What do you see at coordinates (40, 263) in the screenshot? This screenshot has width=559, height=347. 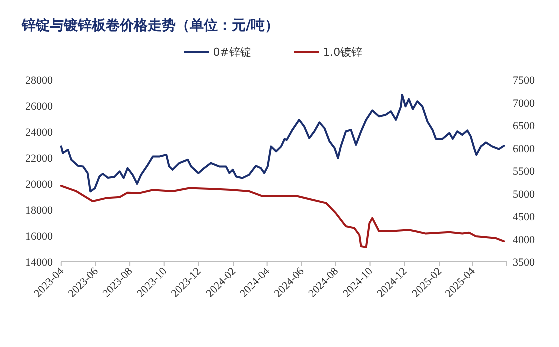 I see `y-tick-label: 14000` at bounding box center [40, 263].